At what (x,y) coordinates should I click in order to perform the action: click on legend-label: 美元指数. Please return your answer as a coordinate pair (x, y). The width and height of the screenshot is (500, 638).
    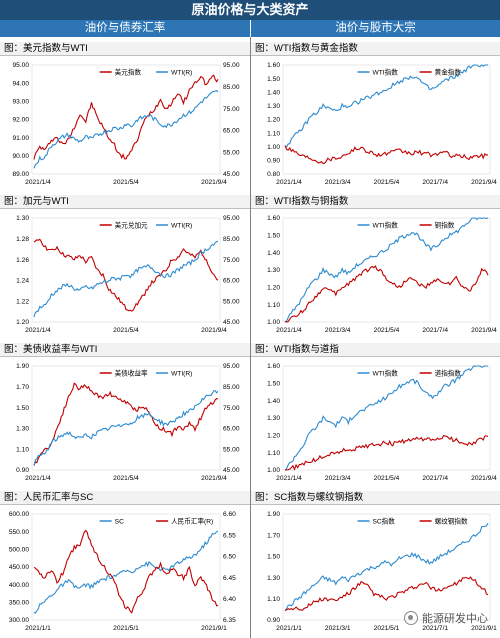
    Looking at the image, I should click on (128, 71).